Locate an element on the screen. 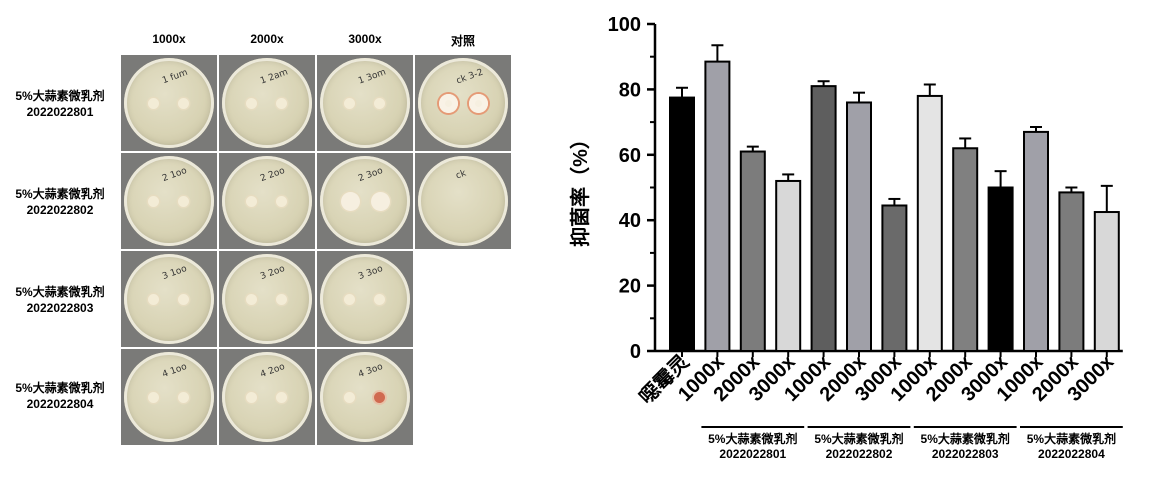 The image size is (1152, 480). row-label-4: 5%大蒜素微乳剂 2022022804 is located at coordinates (60, 396).